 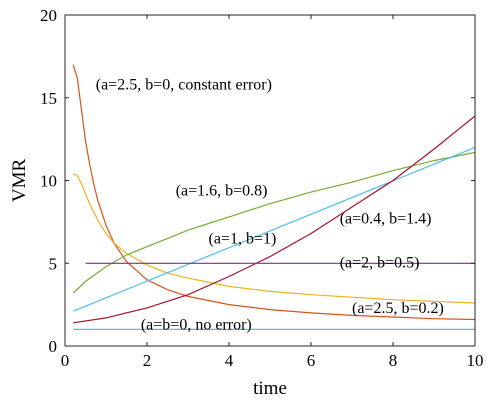 I want to click on y-tick-label-4: 20, so click(x=48, y=15).